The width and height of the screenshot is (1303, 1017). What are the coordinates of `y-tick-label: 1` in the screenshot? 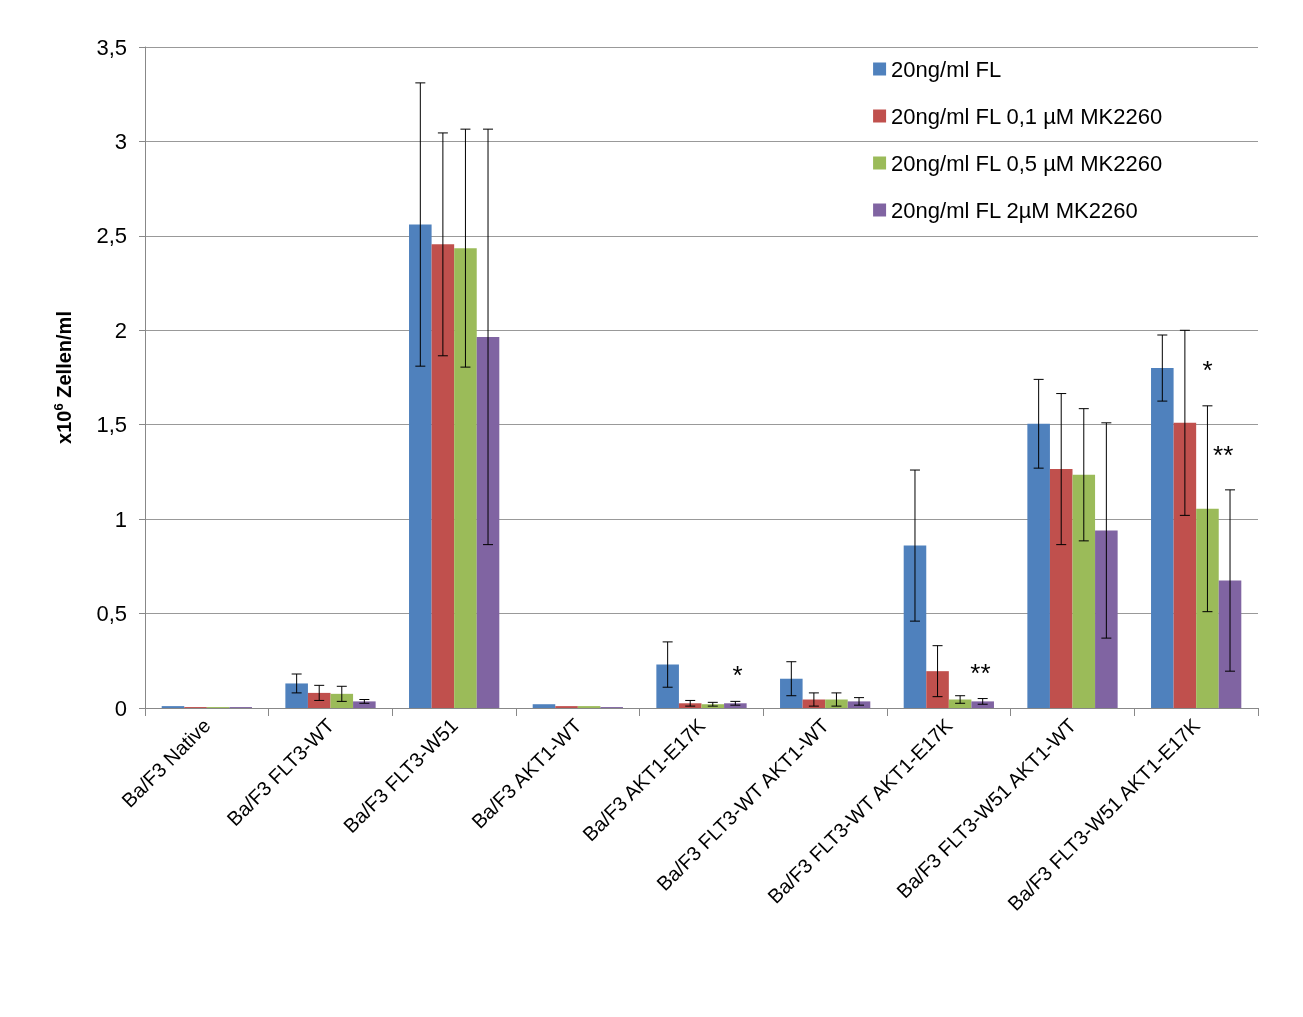 It's located at (120, 519).